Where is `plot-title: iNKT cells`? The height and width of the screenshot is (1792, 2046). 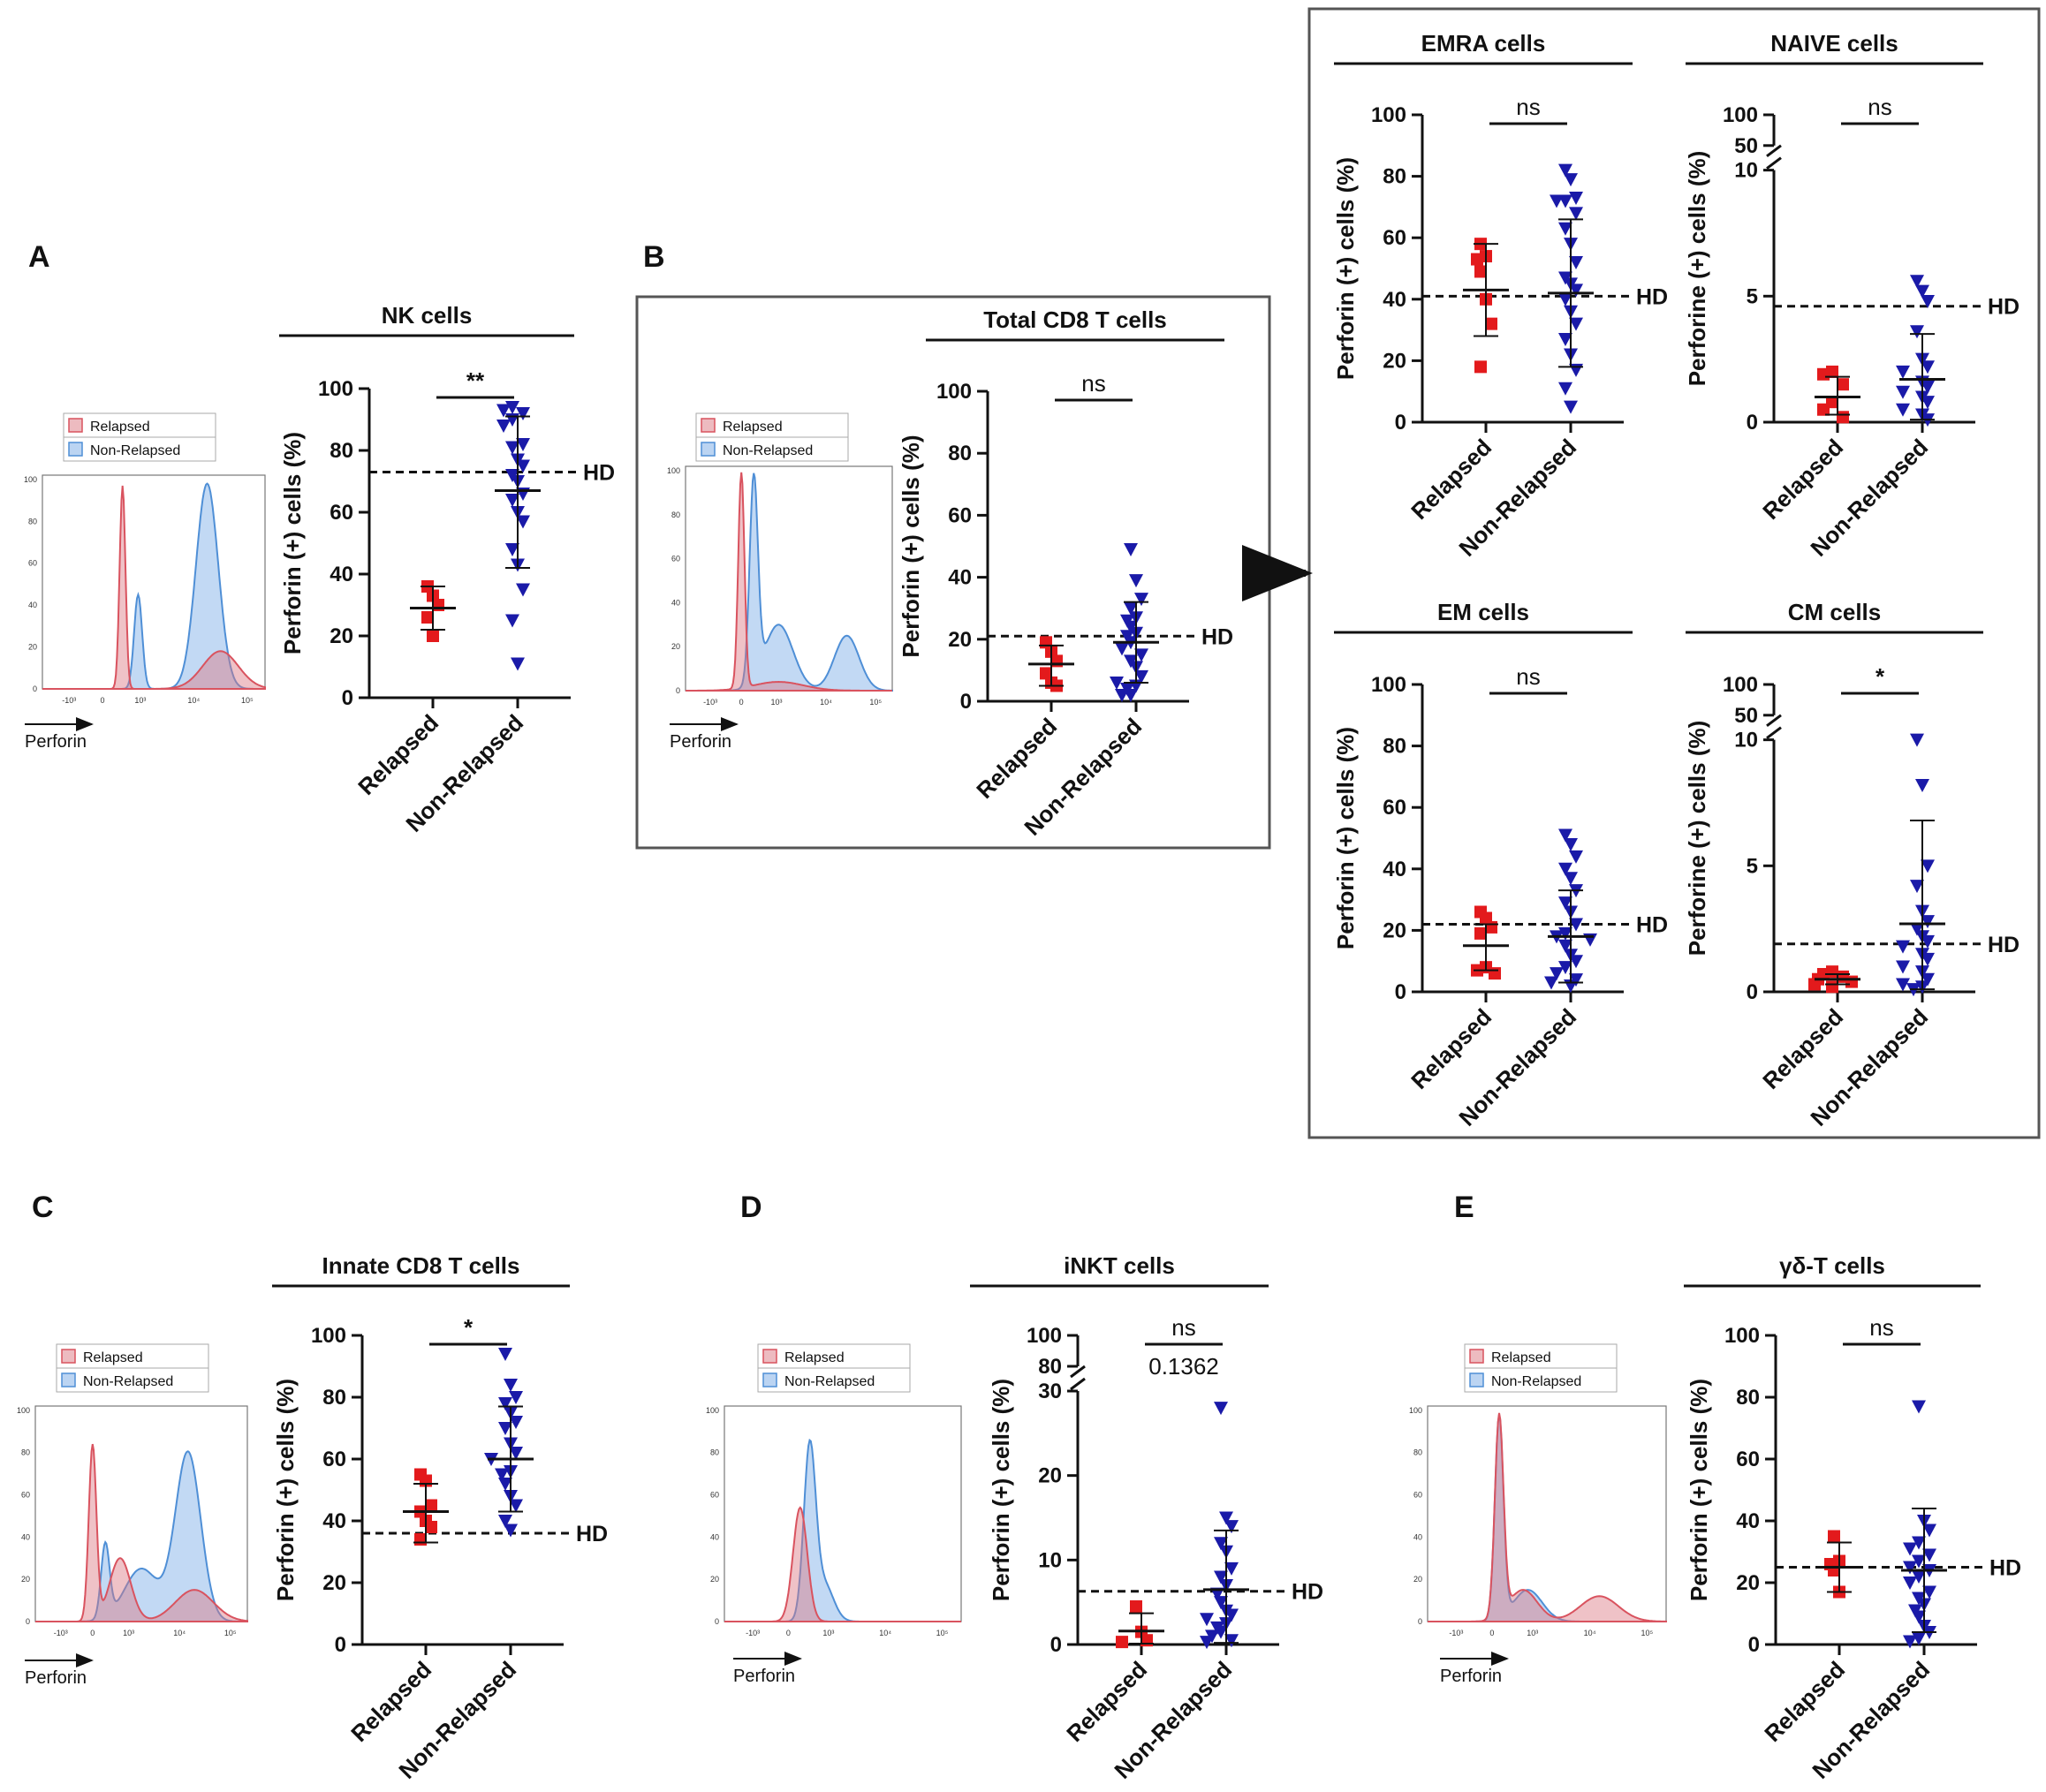
plot-title: iNKT cells is located at coordinates (1119, 1265).